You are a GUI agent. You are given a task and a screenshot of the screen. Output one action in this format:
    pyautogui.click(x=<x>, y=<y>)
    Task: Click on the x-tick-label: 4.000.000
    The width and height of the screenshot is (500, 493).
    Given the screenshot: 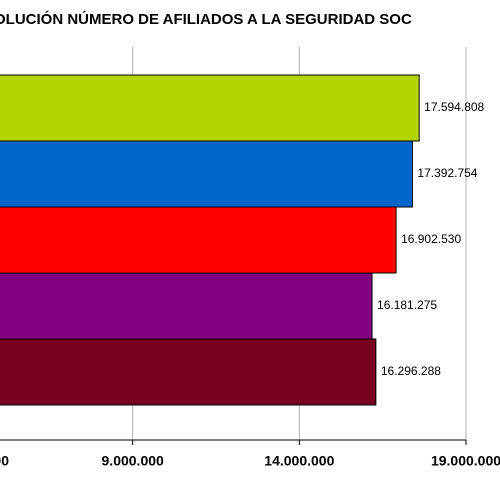 What is the action you would take?
    pyautogui.click(x=4, y=461)
    